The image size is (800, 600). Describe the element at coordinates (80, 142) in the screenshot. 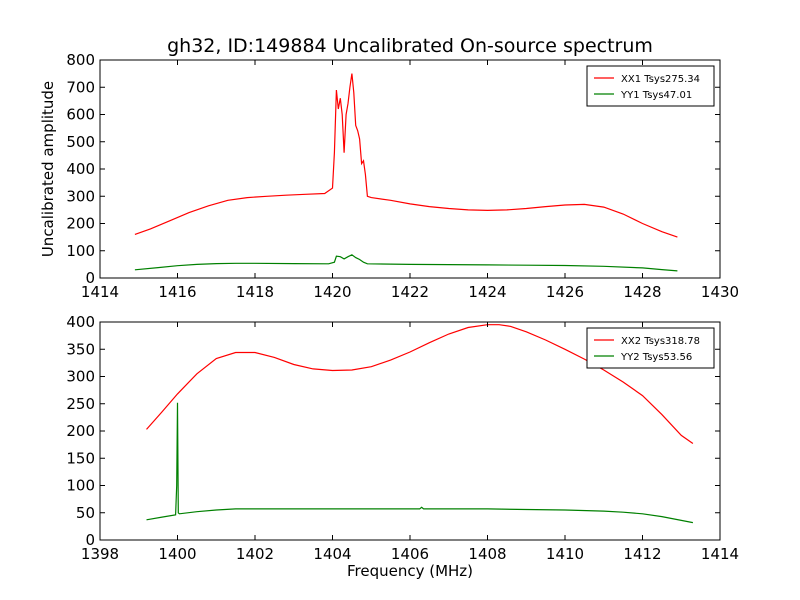

I see `y-tick-label: 500` at that location.